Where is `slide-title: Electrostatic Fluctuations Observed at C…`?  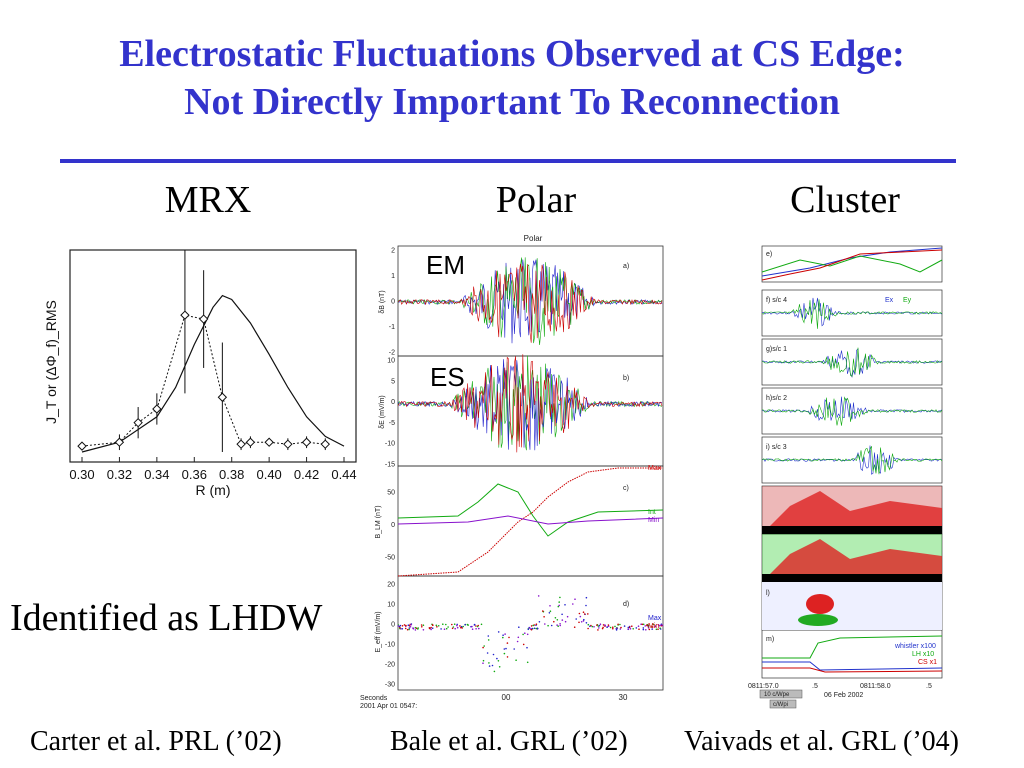
slide-title: Electrostatic Fluctuations Observed at C… is located at coordinates (512, 78).